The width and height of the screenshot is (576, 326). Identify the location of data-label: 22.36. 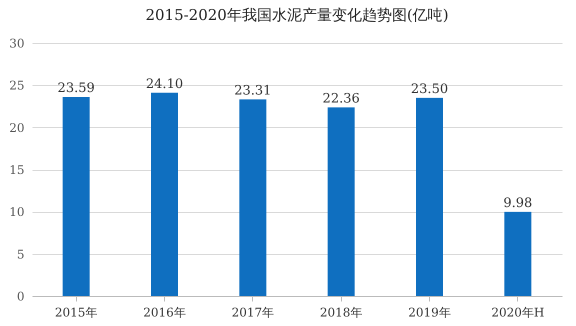
(341, 98).